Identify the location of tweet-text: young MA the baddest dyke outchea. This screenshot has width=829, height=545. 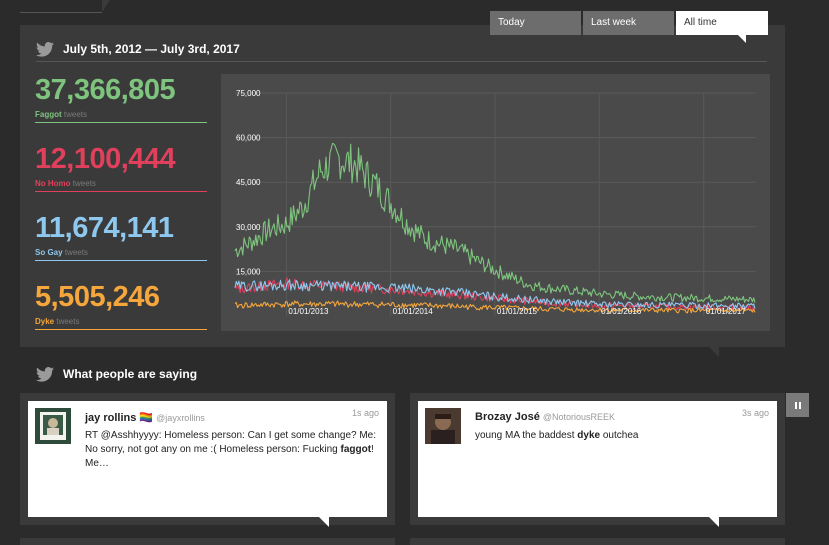
(621, 436).